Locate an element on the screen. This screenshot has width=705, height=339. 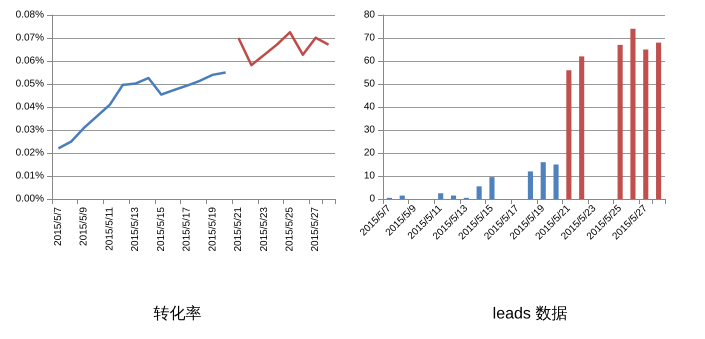
x-tick-label: 2015/5/15 is located at coordinates (161, 229).